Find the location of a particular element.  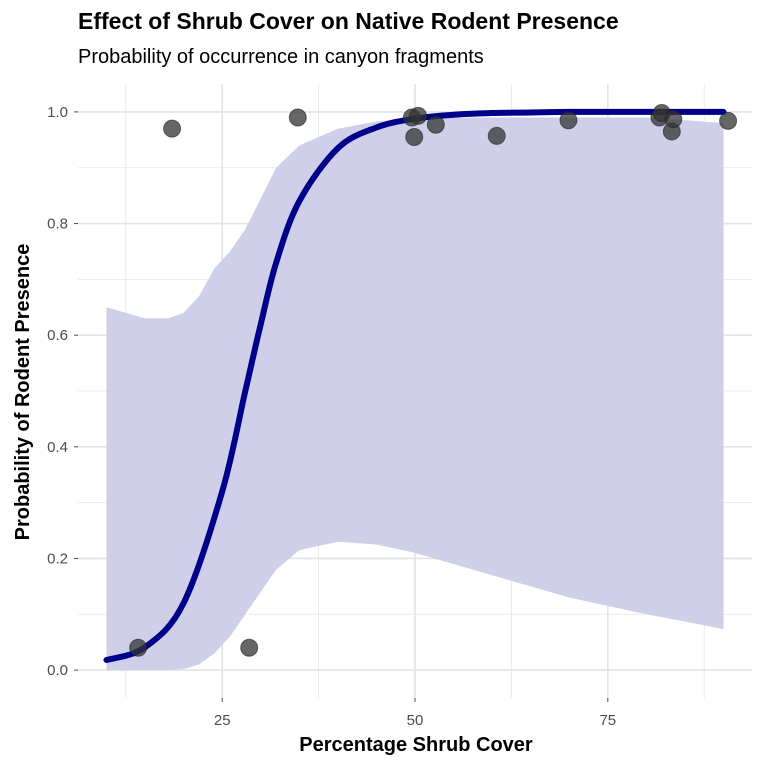

x-tick-label: 25 is located at coordinates (222, 720).